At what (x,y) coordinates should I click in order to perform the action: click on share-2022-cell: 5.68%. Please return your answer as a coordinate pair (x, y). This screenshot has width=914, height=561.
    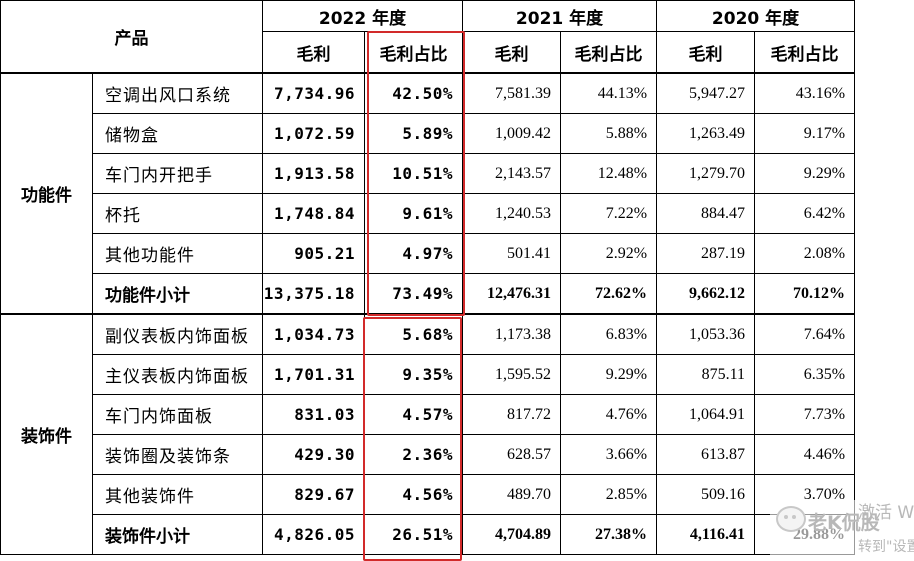
    Looking at the image, I should click on (413, 334).